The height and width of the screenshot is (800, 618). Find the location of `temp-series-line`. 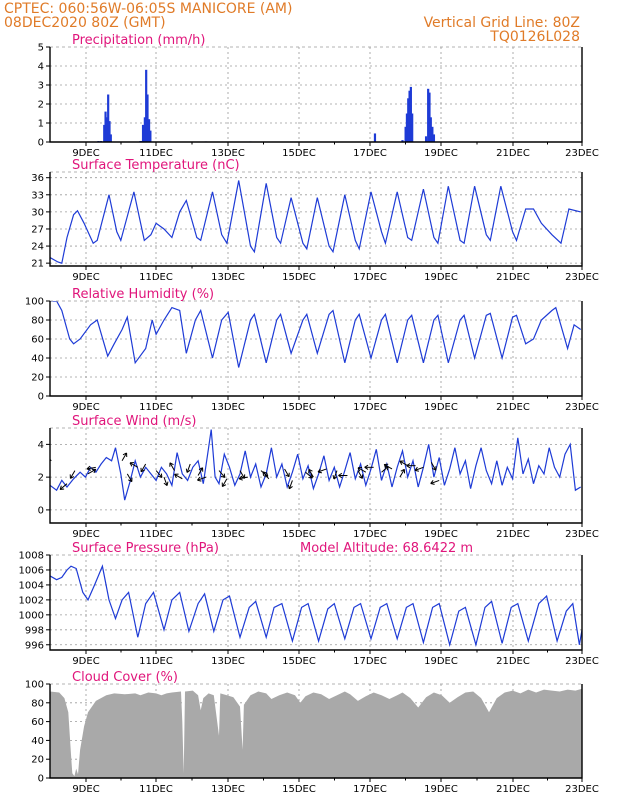

temp-series-line is located at coordinates (315, 222).